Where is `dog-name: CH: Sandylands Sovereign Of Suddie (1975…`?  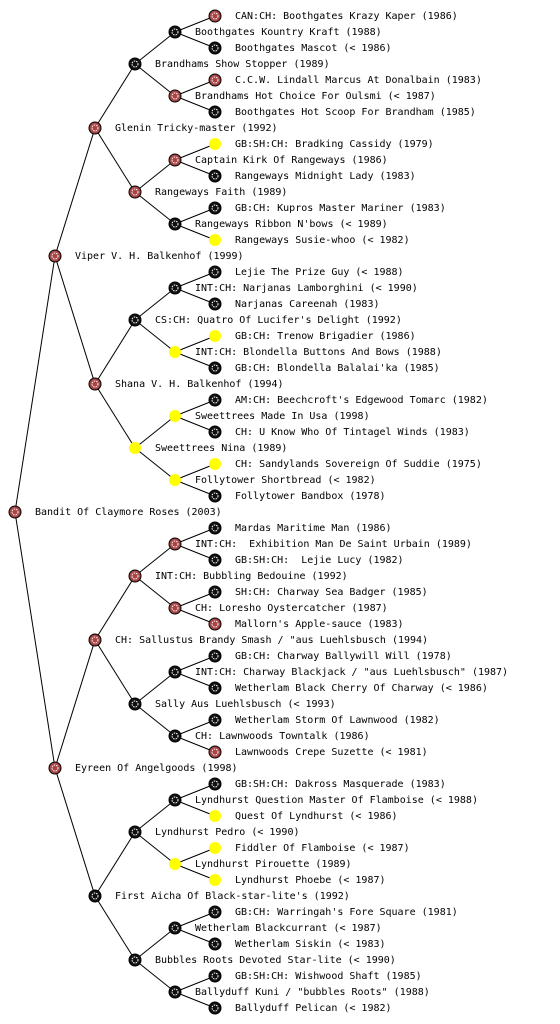 dog-name: CH: Sandylands Sovereign Of Suddie (1975… is located at coordinates (358, 464).